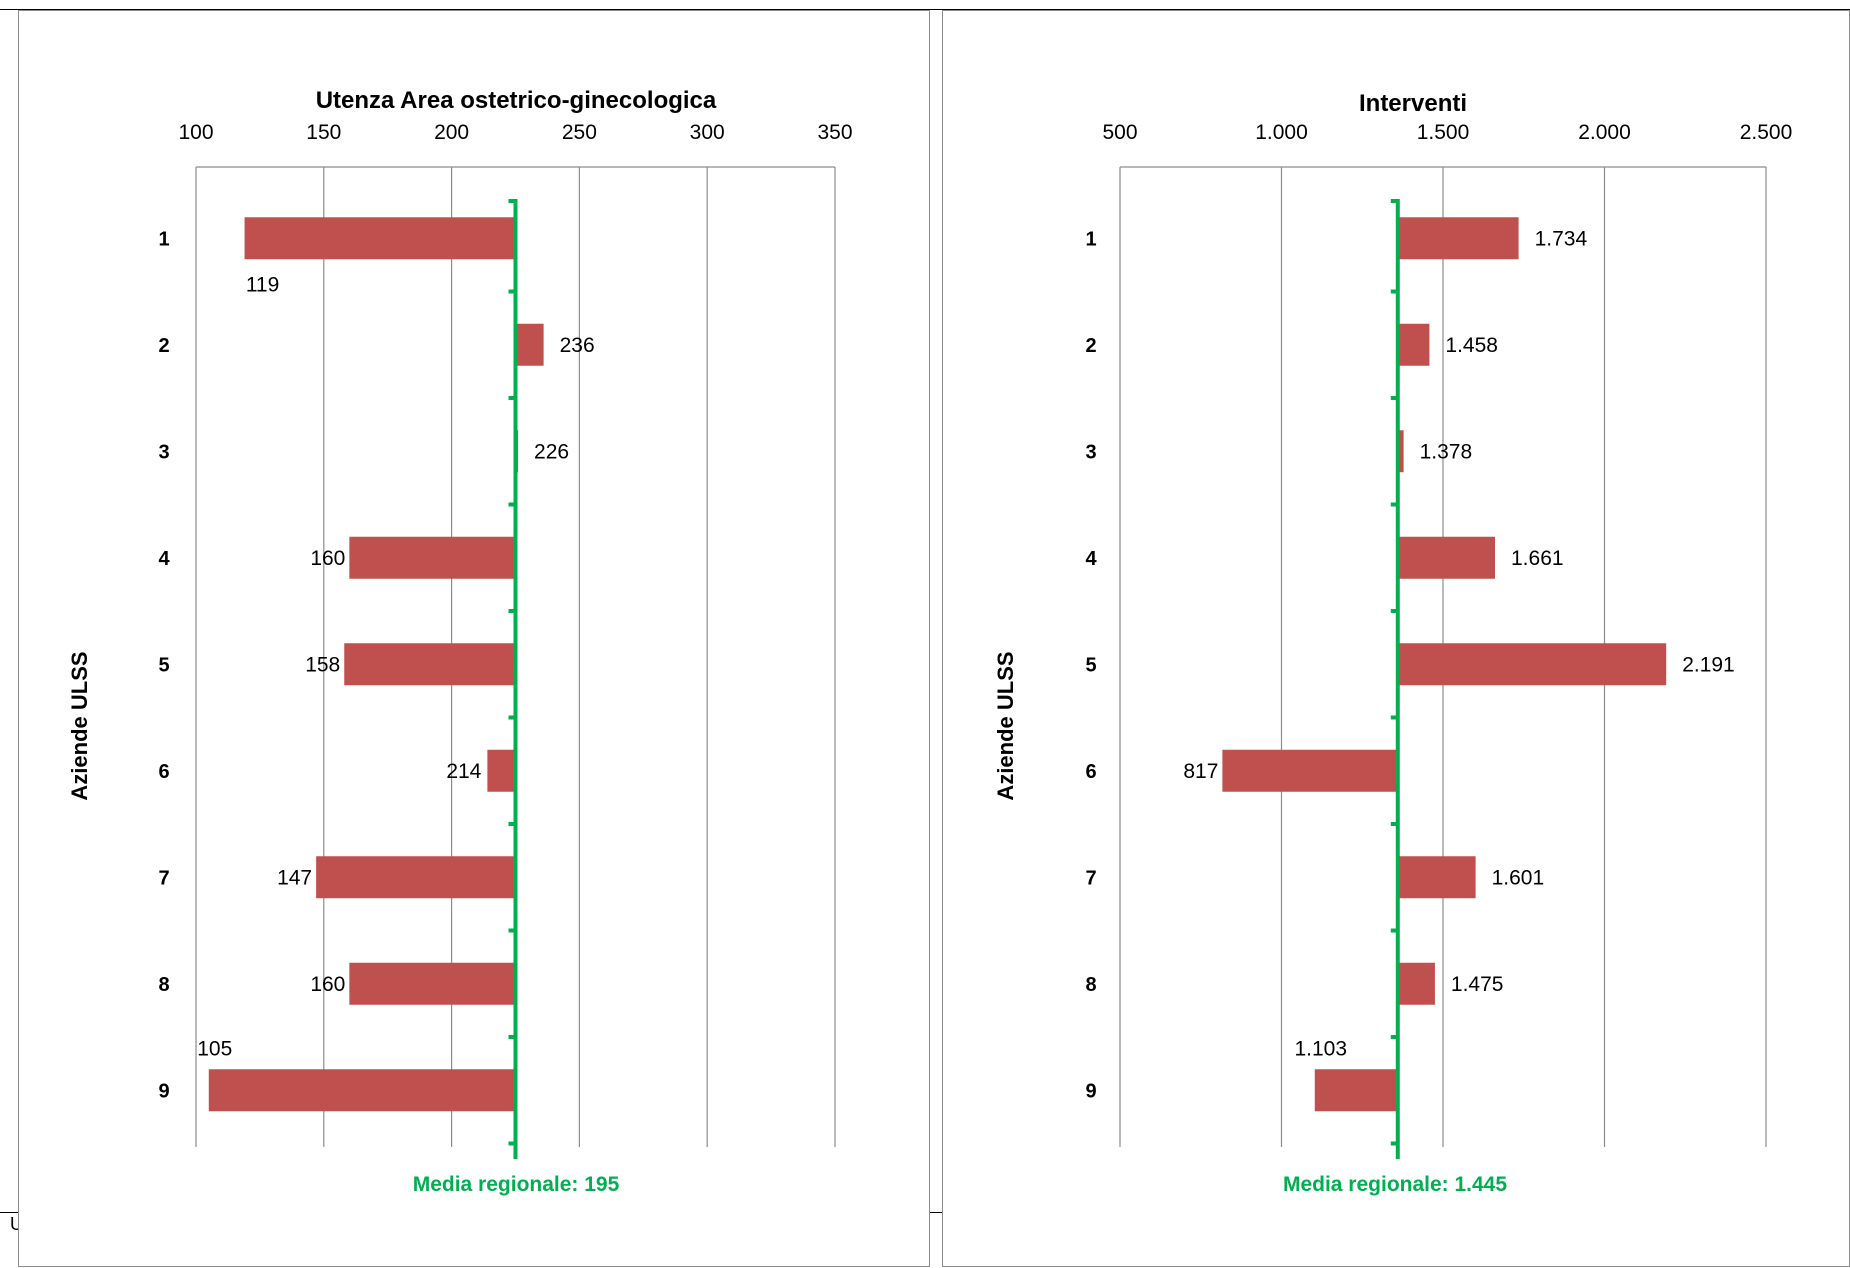  Describe the element at coordinates (1443, 132) in the screenshot. I see `x-tick-label: 1.500` at that location.